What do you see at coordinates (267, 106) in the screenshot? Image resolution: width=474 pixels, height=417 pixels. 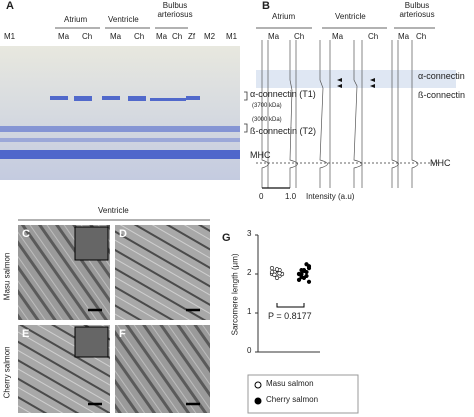 I see `band-label: (3700 kDa)` at bounding box center [267, 106].